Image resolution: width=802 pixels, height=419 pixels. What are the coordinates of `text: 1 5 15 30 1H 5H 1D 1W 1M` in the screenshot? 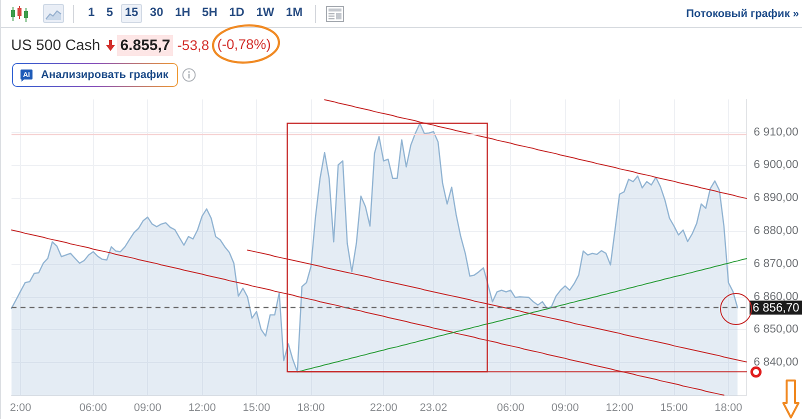 It's located at (195, 12).